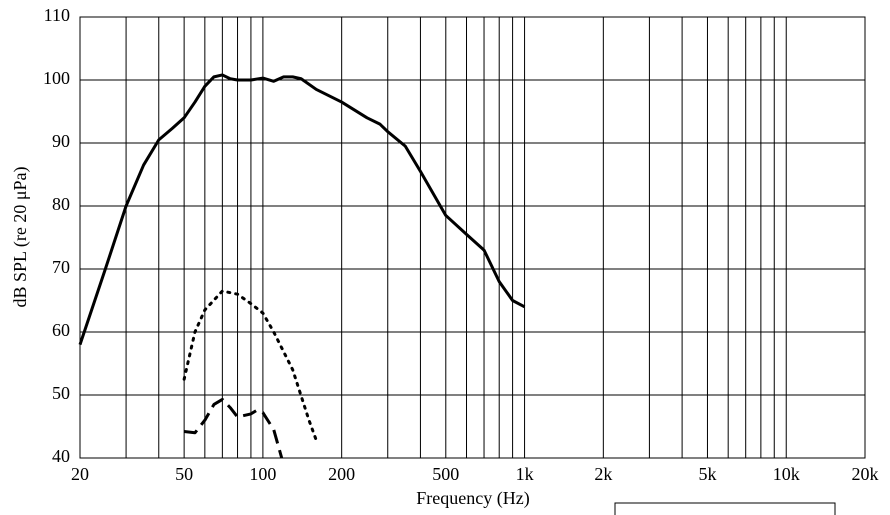  I want to click on y-tick-label: 80, so click(61, 204).